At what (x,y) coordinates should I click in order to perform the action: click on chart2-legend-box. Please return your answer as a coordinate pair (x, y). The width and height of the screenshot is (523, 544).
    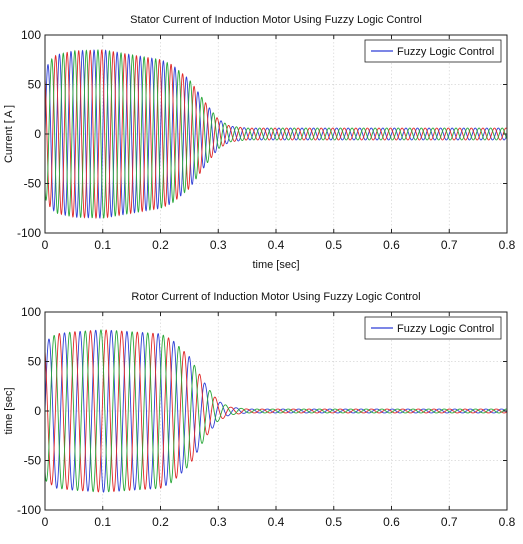
    Looking at the image, I should click on (433, 328).